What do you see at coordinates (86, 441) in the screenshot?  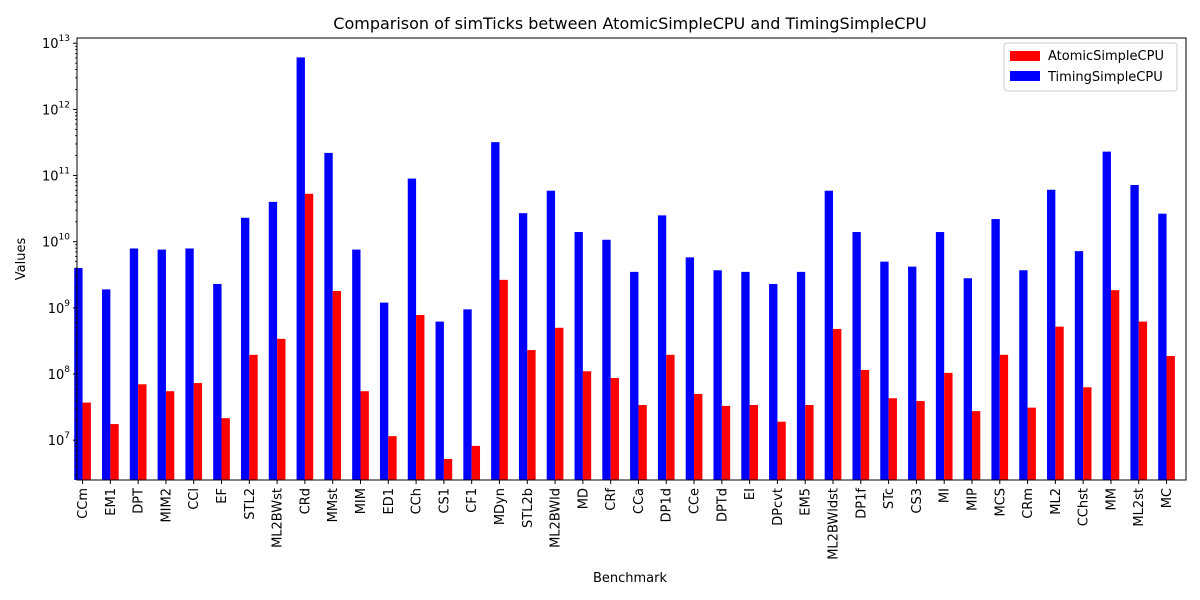 I see `bar-atomic-CCm` at bounding box center [86, 441].